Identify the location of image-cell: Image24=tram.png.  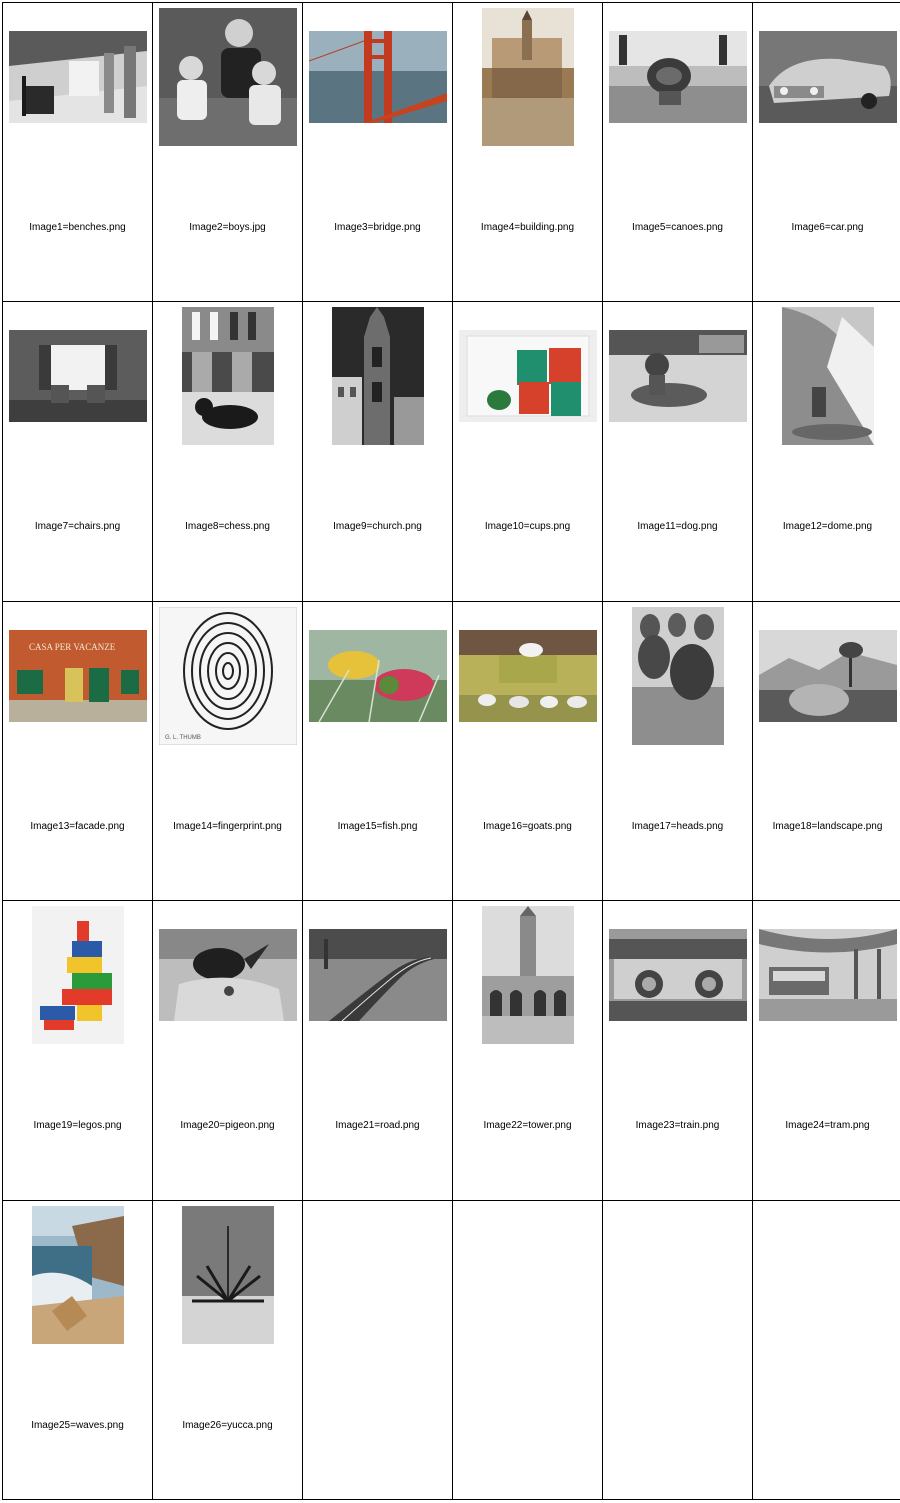
(826, 1050).